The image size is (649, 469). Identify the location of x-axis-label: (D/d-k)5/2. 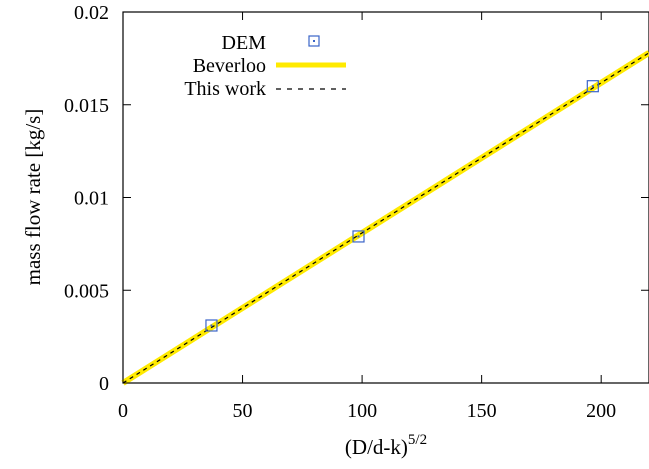
(386, 445).